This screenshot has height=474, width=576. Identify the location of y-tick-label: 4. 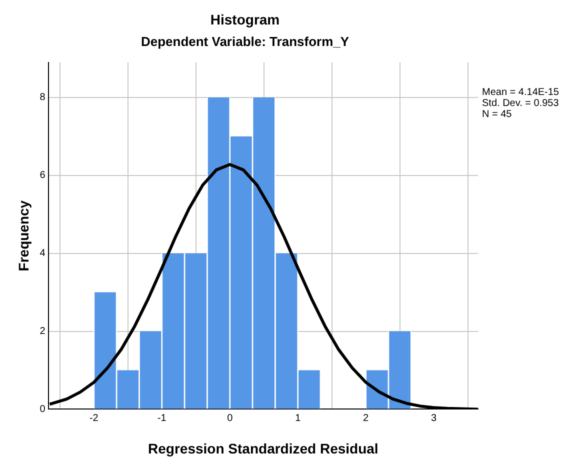
(43, 254).